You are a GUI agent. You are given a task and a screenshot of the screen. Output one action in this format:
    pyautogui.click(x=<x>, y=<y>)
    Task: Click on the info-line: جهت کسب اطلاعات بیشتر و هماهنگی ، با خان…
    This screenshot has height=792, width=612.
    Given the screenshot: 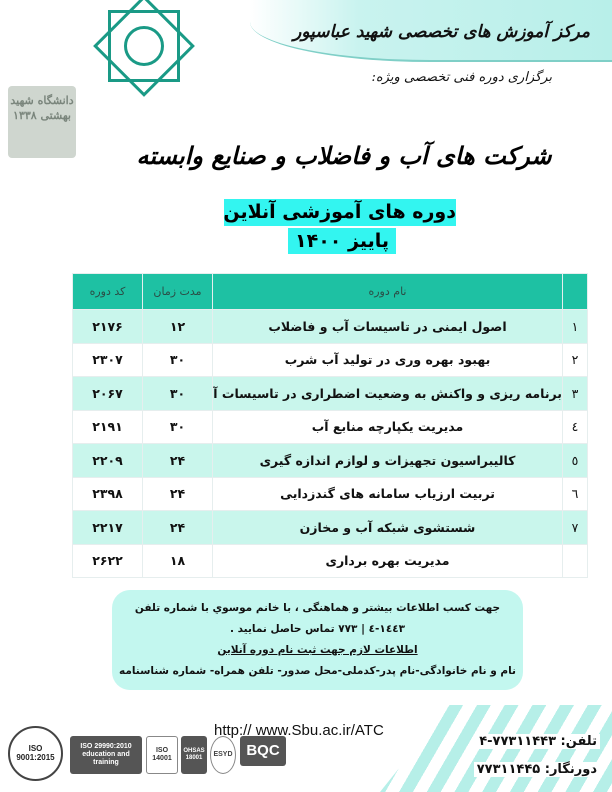 What is the action you would take?
    pyautogui.click(x=317, y=608)
    